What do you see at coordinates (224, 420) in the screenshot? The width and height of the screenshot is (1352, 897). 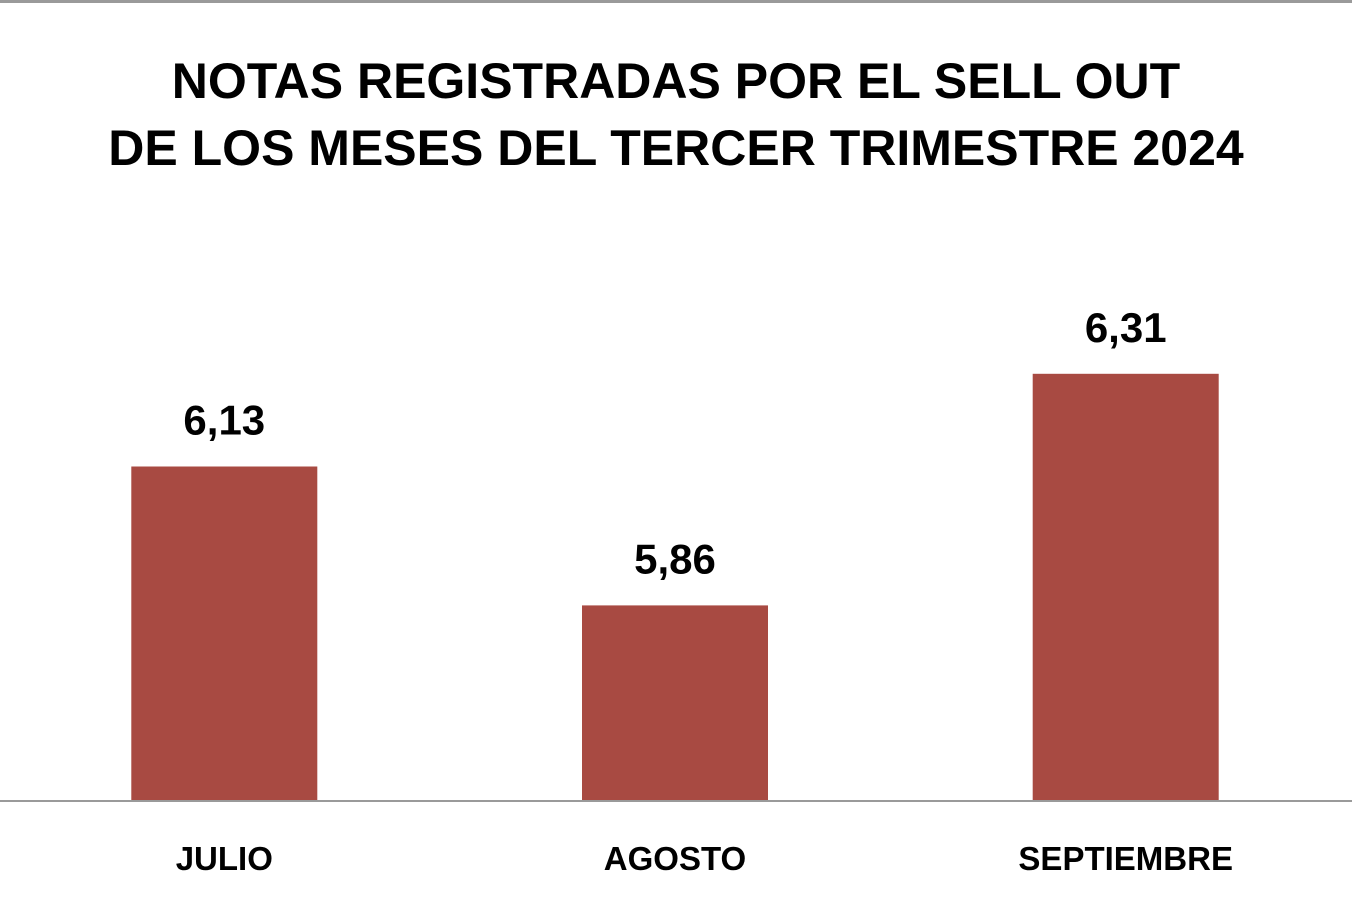 I see `value-label-julio: 6,13` at bounding box center [224, 420].